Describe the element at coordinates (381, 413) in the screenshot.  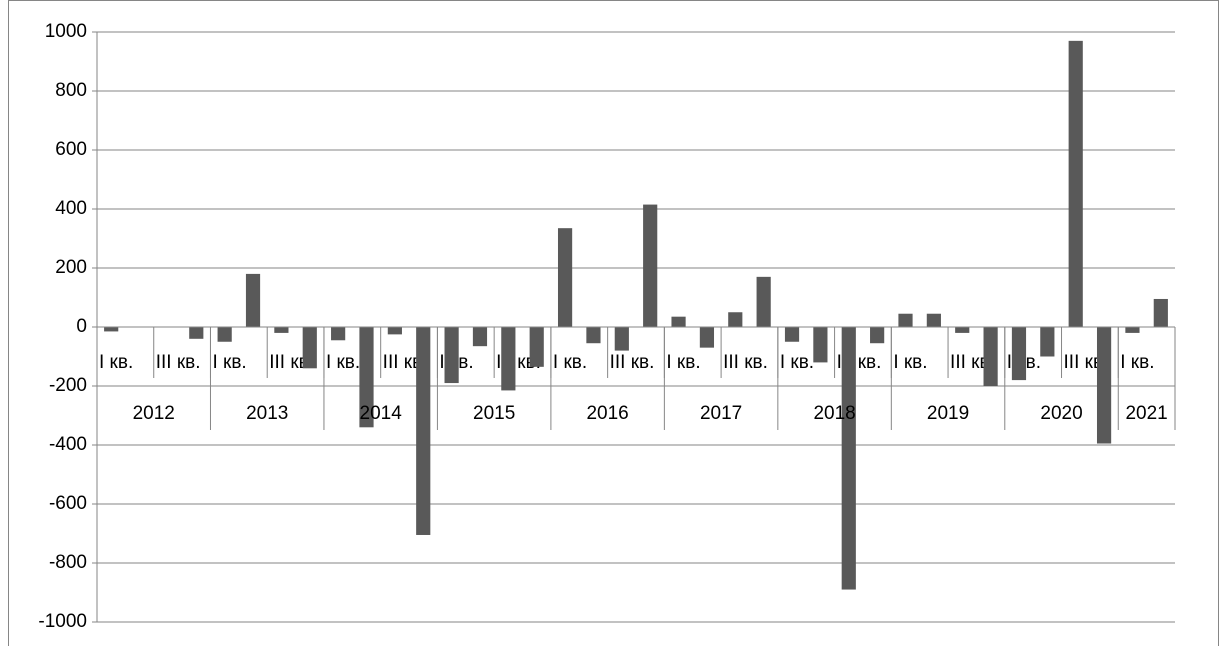
I see `year-label: 2014` at that location.